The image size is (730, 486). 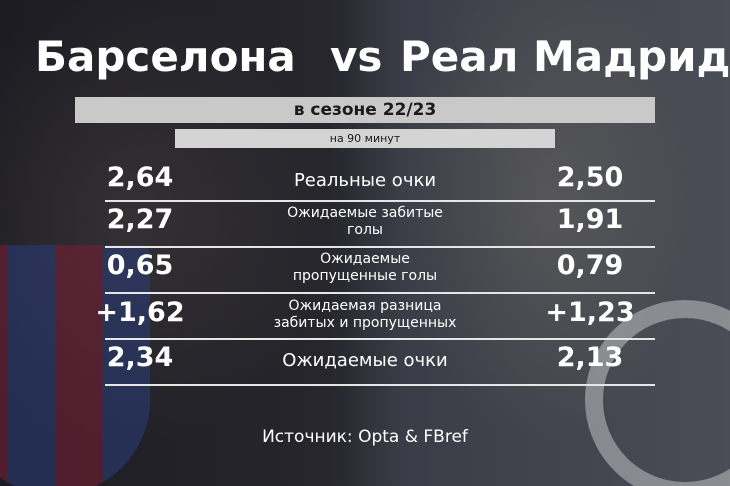 I want to click on team-left: Барселона, so click(x=165, y=56).